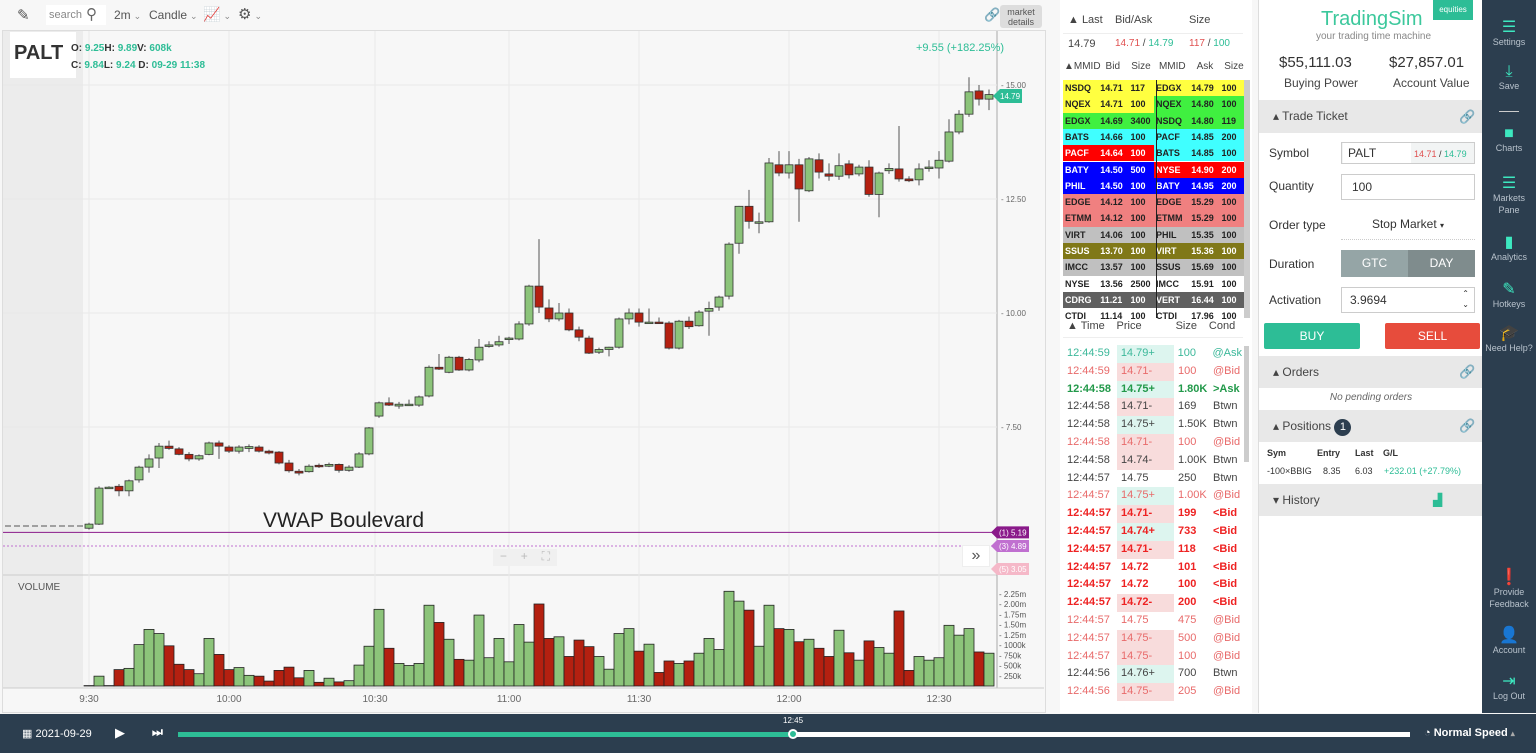 The width and height of the screenshot is (1536, 753). I want to click on sidebar-item-provide-feedback: ❗ Provide Feedback, so click(1509, 590).